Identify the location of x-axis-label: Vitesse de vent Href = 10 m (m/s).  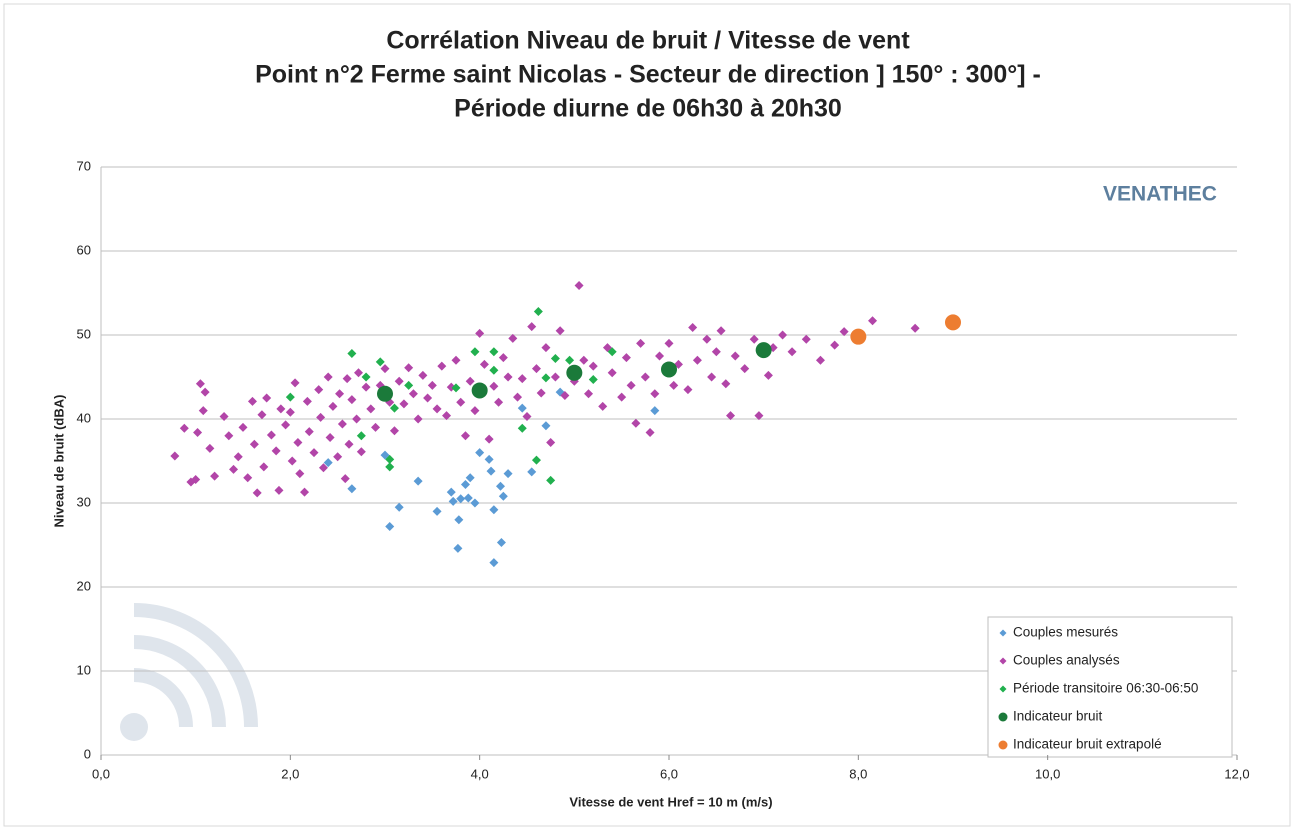
(670, 801).